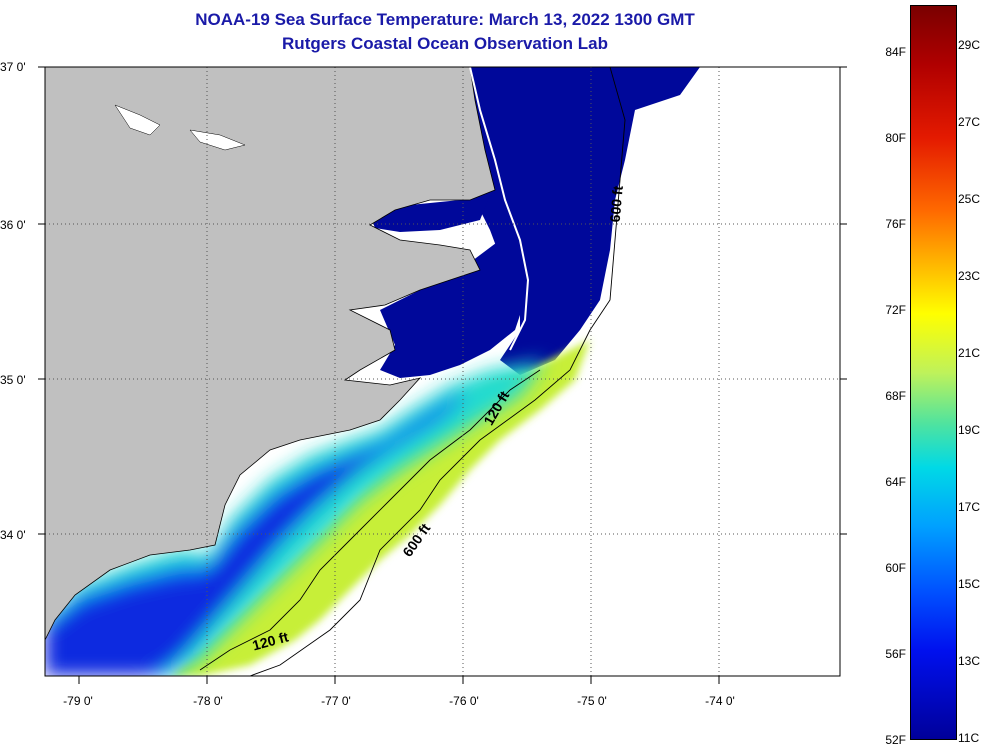  Describe the element at coordinates (969, 199) in the screenshot. I see `c-label-25: 25C` at that location.